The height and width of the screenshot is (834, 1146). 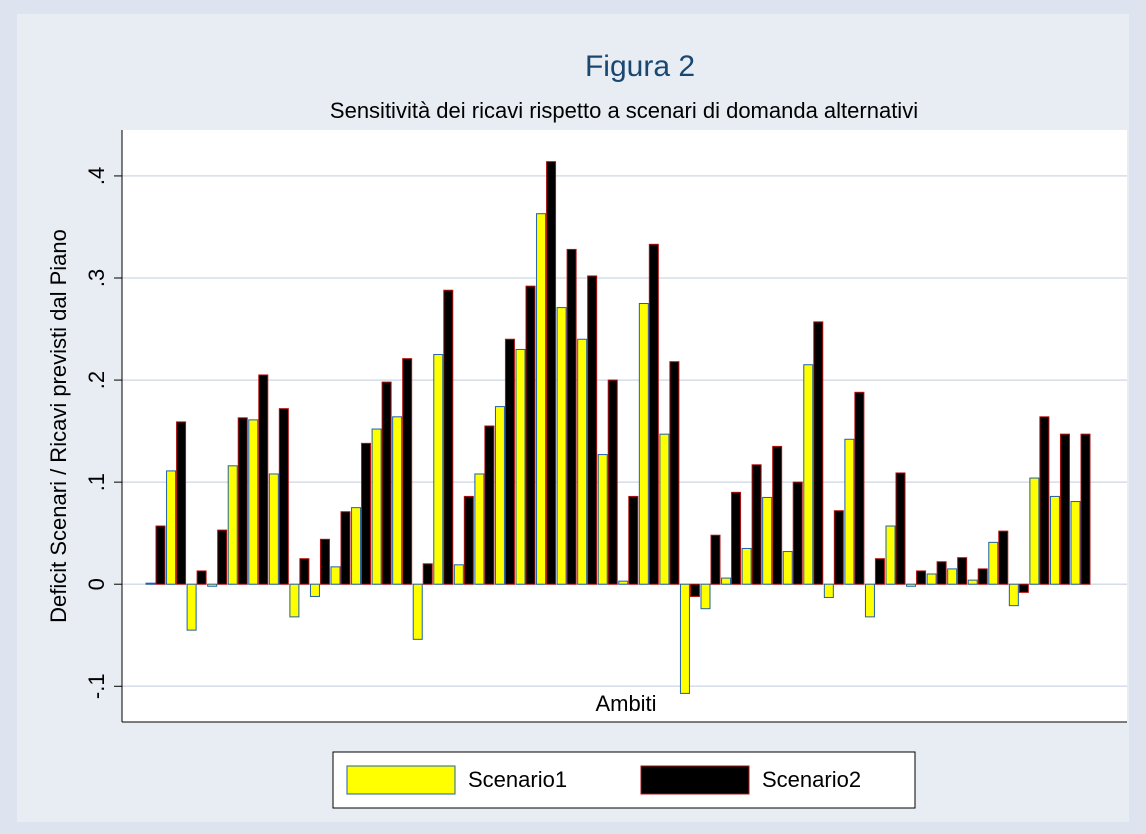 What do you see at coordinates (96, 278) in the screenshot?
I see `y-tick-label: .3` at bounding box center [96, 278].